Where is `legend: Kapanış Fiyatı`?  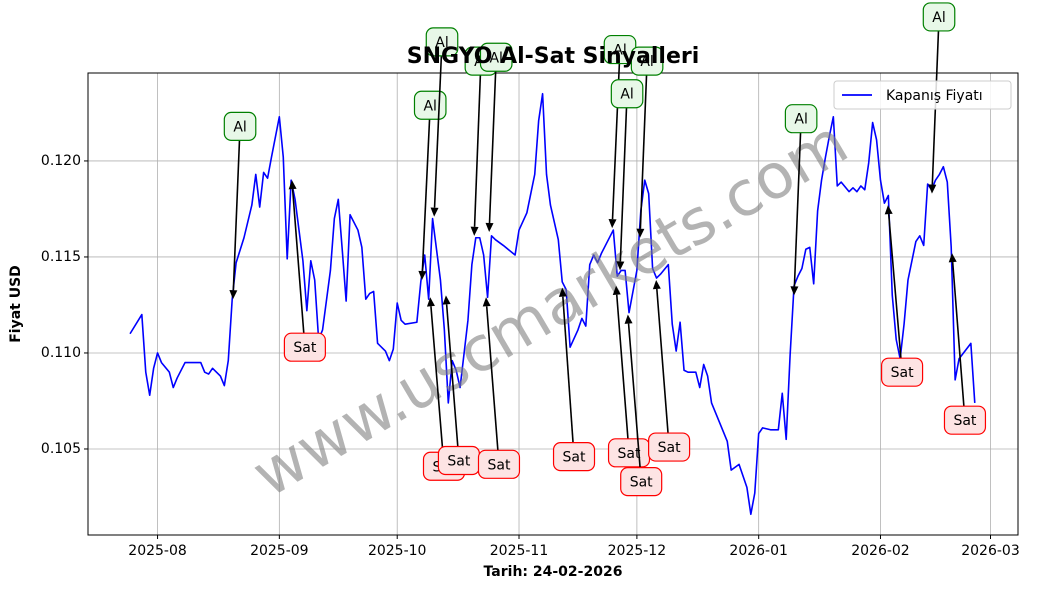
legend: Kapanış Fiyatı is located at coordinates (922, 95).